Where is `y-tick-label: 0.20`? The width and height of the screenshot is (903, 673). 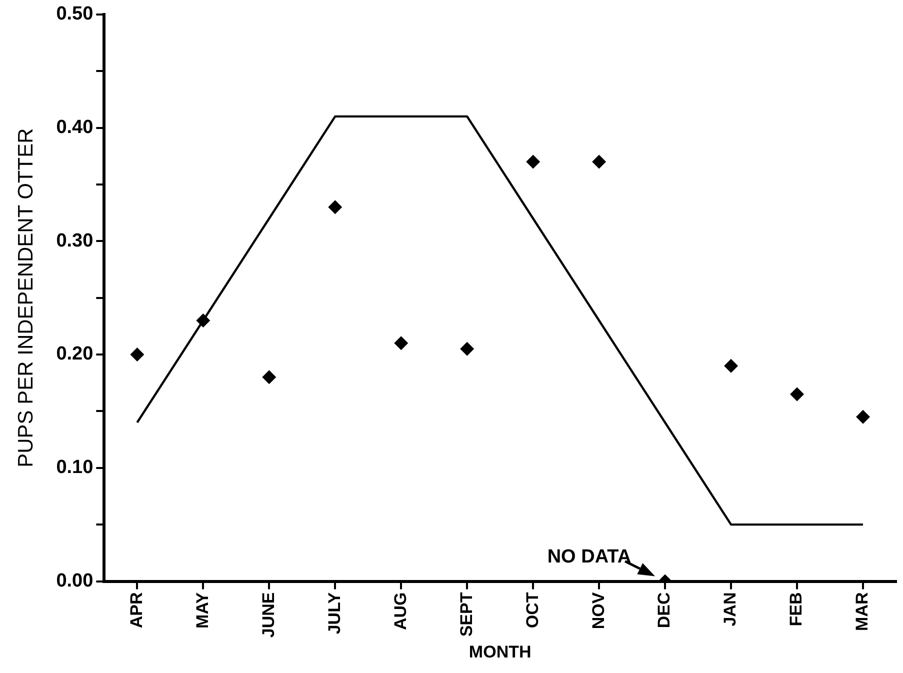
y-tick-label: 0.20 is located at coordinates (75, 354).